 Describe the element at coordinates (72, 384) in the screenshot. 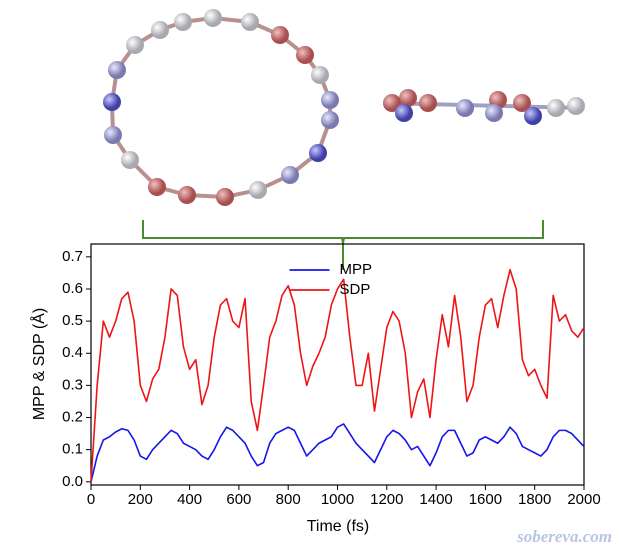

I see `y-tick-label: 0.3` at that location.